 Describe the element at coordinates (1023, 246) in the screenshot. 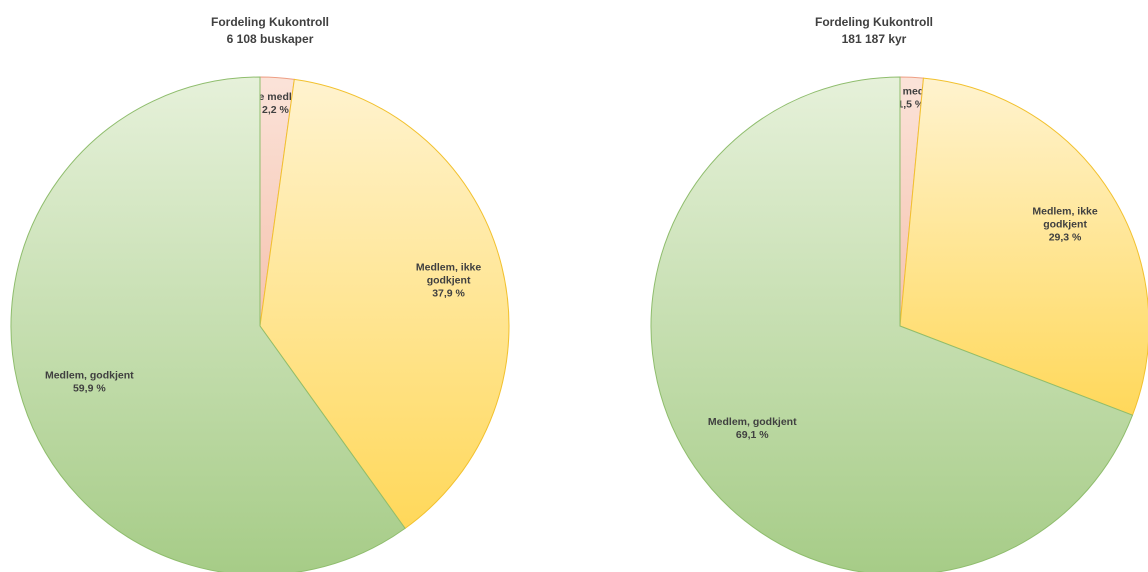

I see `slice-medlem-ikke-godkjent` at that location.